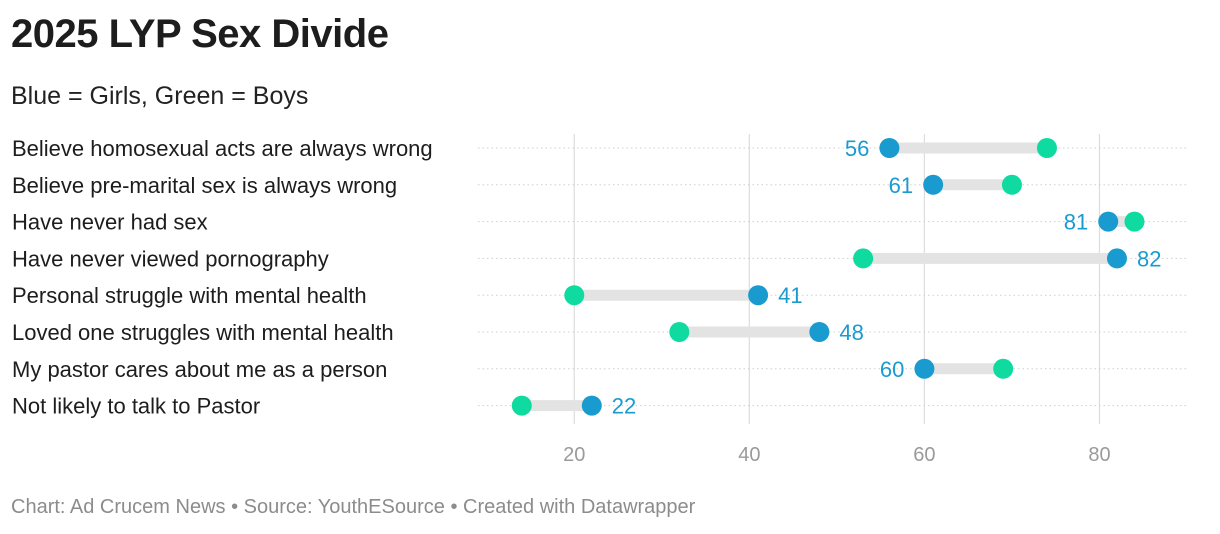  What do you see at coordinates (1076, 222) in the screenshot?
I see `girls-value-label: 81` at bounding box center [1076, 222].